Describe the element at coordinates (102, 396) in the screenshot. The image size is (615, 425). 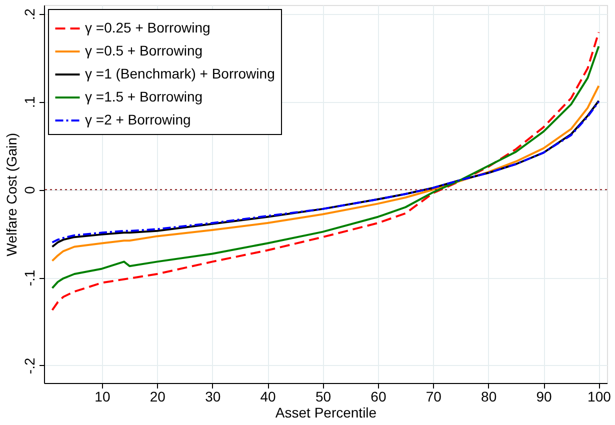
I see `x-tick-label: 10` at that location.